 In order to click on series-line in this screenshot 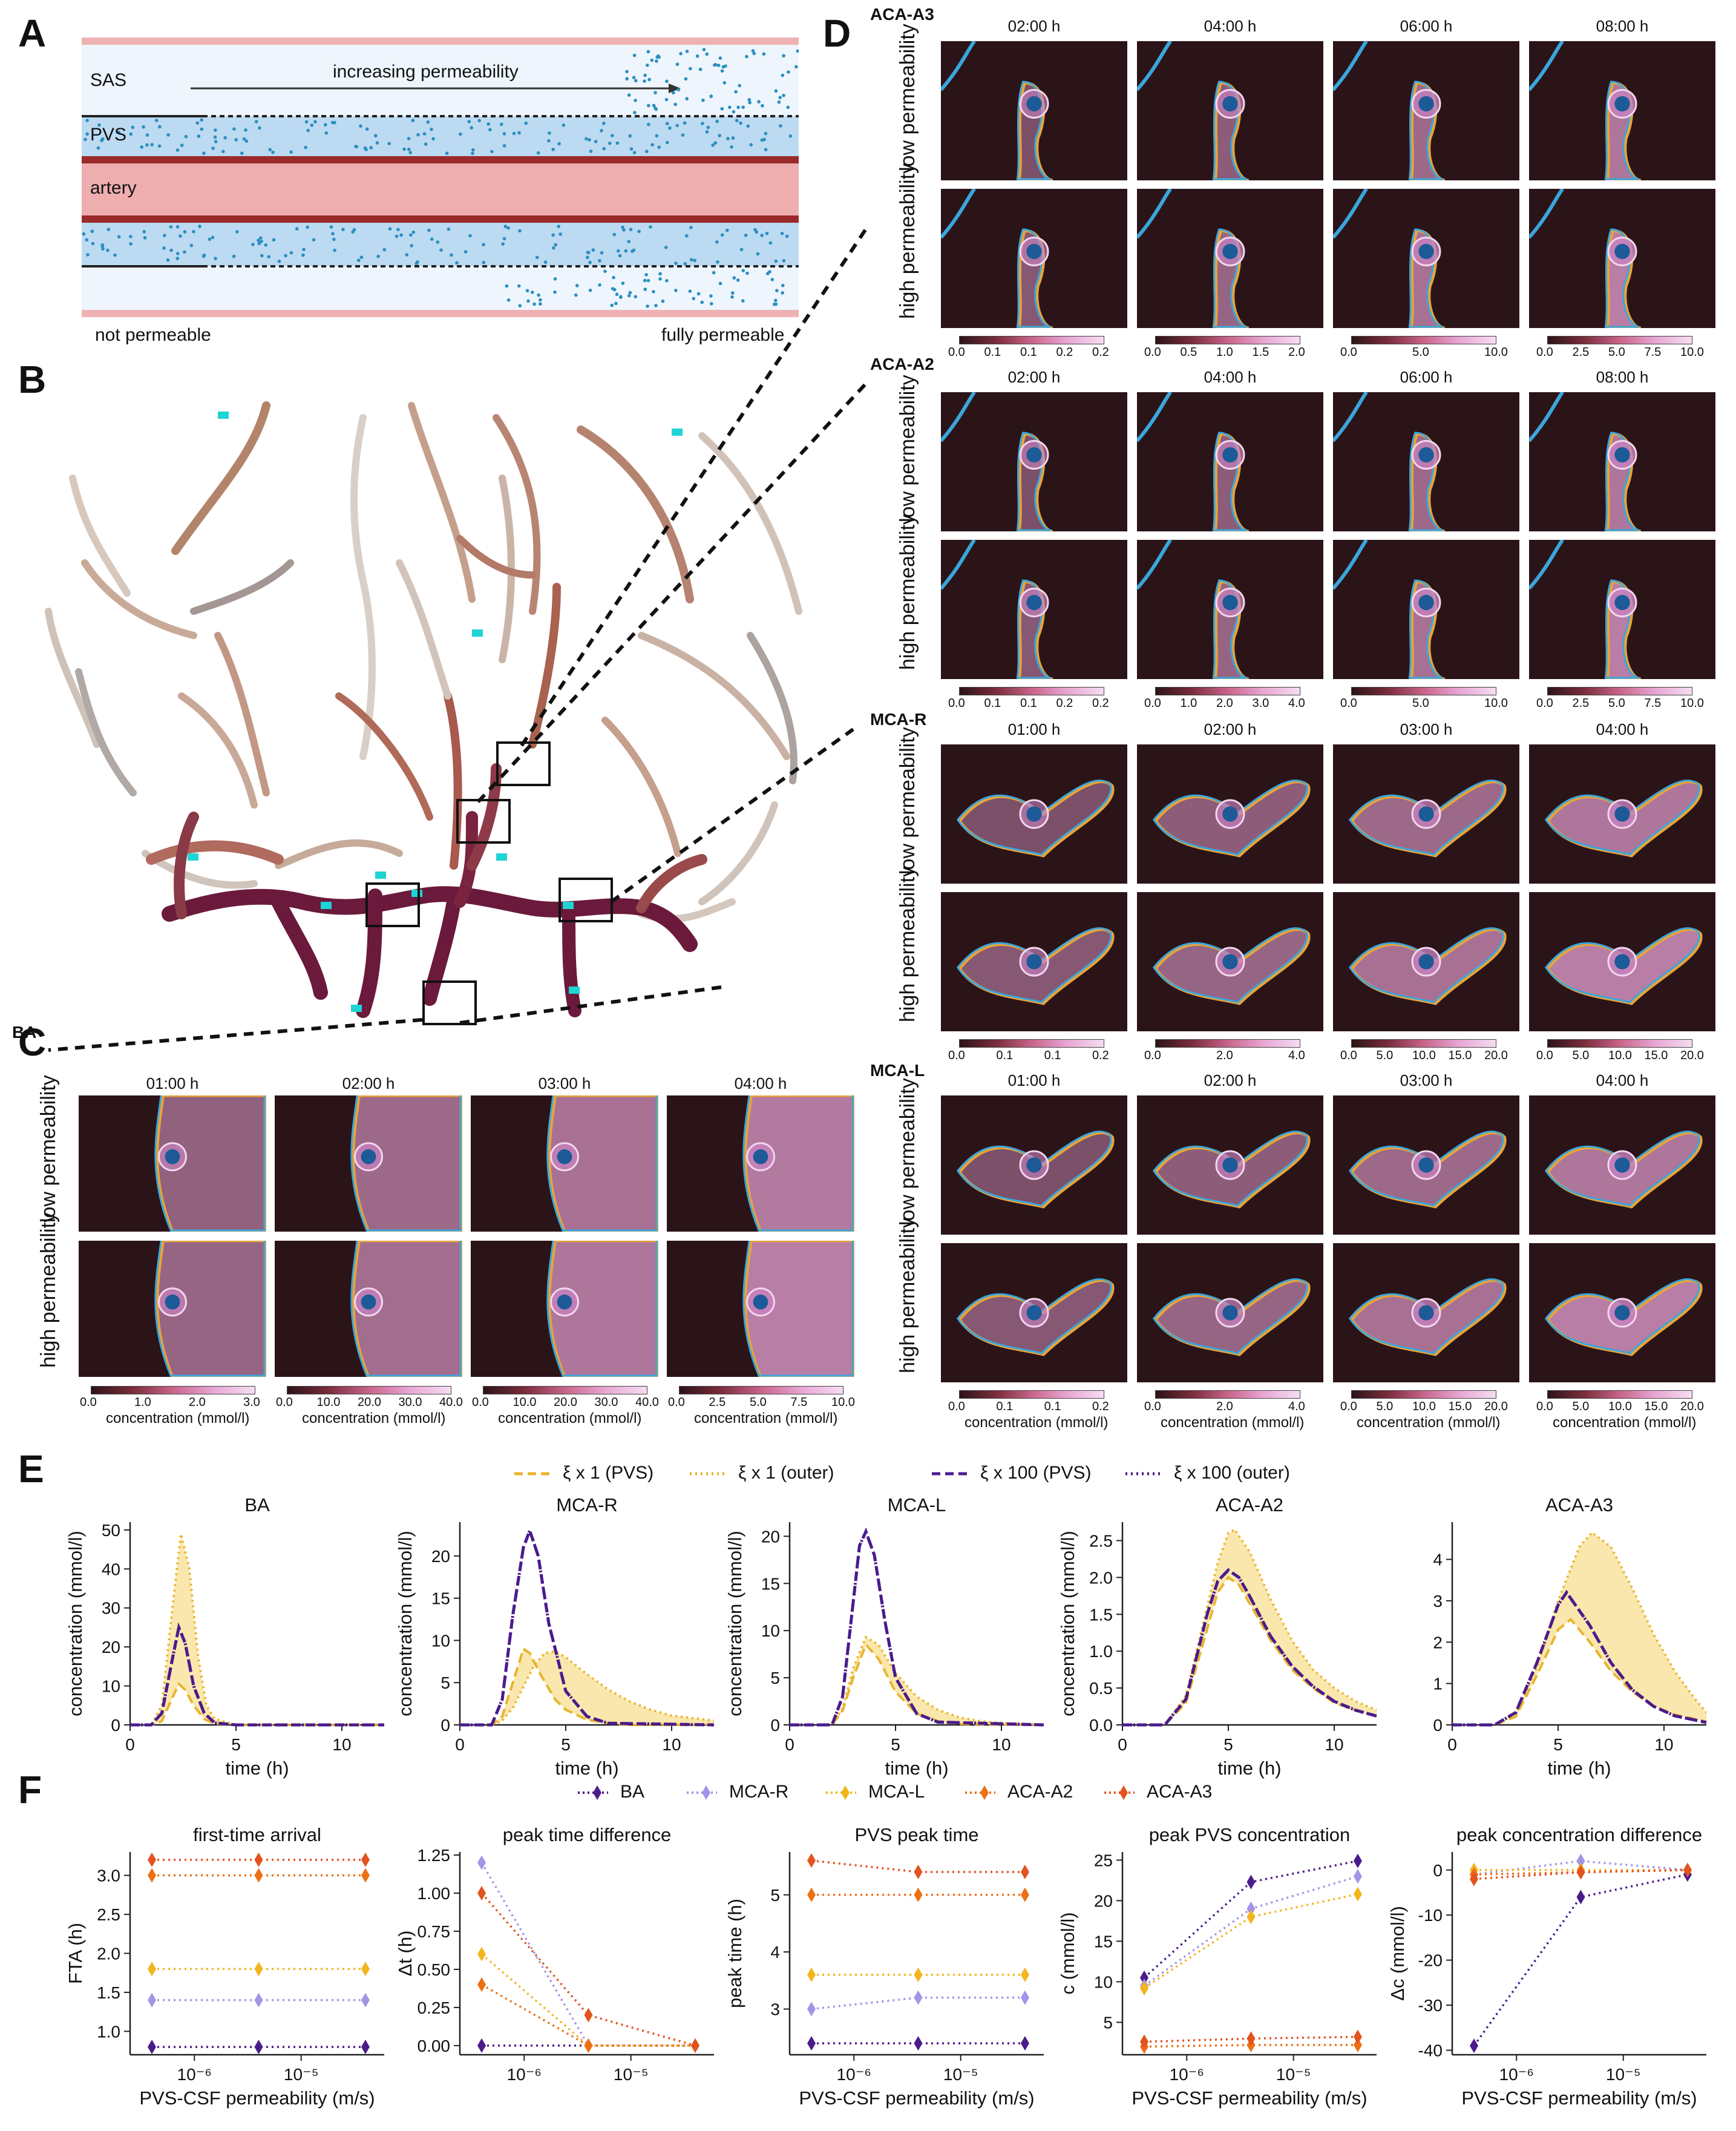, I will do `click(257, 1674)`.